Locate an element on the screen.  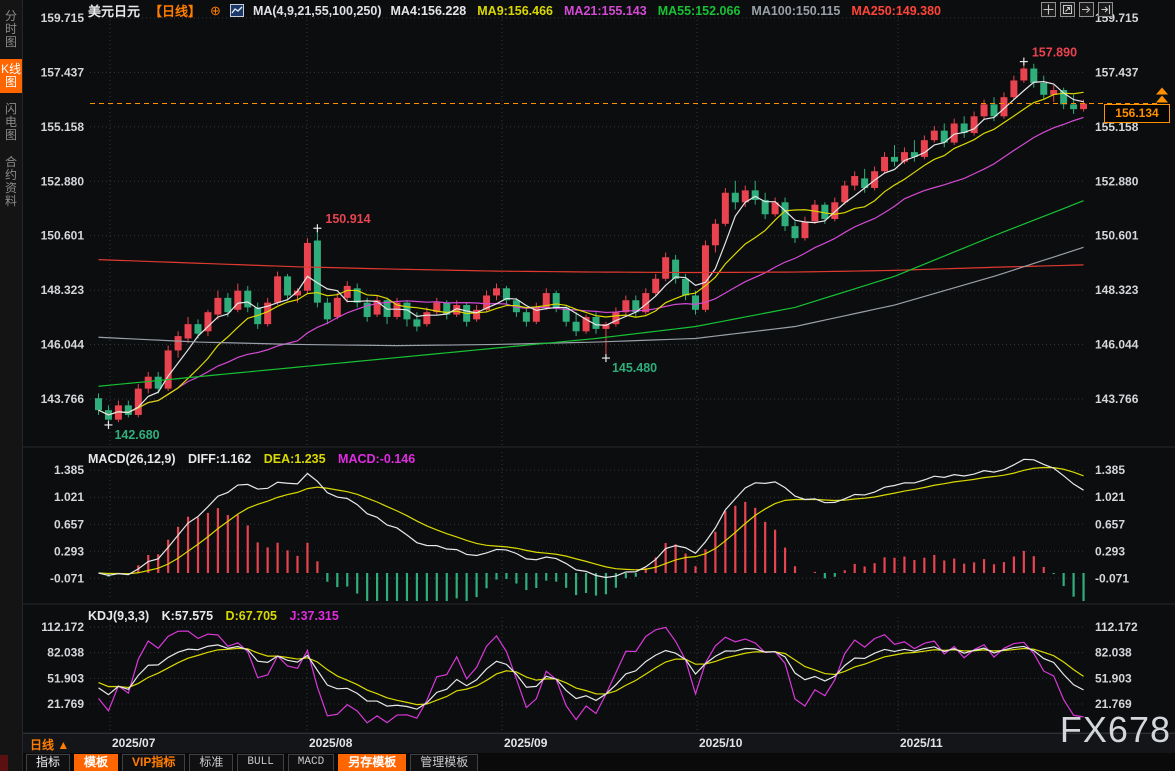
sidebar-bottom-marker is located at coordinates (4, 763).